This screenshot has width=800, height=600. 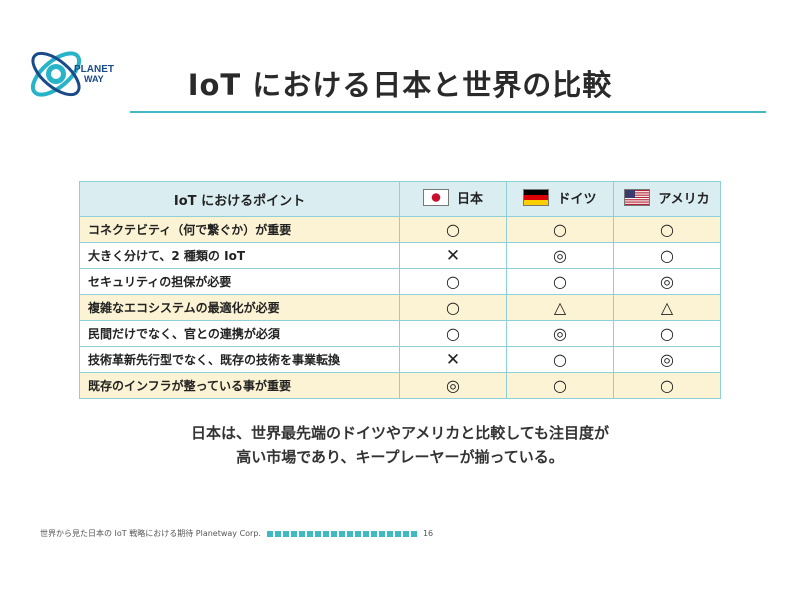 What do you see at coordinates (400, 457) in the screenshot?
I see `summary-line2: 高い市場であり、キープレーヤーが揃っている。` at bounding box center [400, 457].